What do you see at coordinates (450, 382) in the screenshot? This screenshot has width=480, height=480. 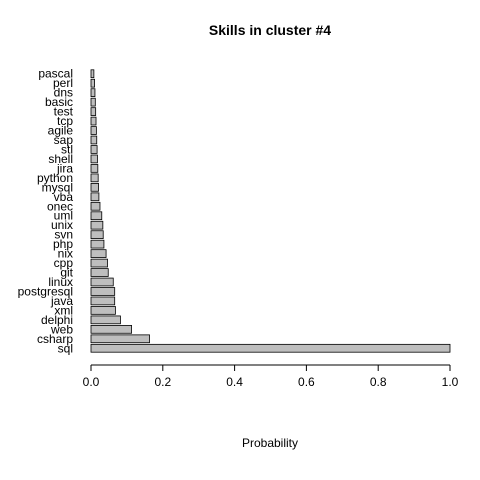 I see `x-tick-label: 1.0` at bounding box center [450, 382].